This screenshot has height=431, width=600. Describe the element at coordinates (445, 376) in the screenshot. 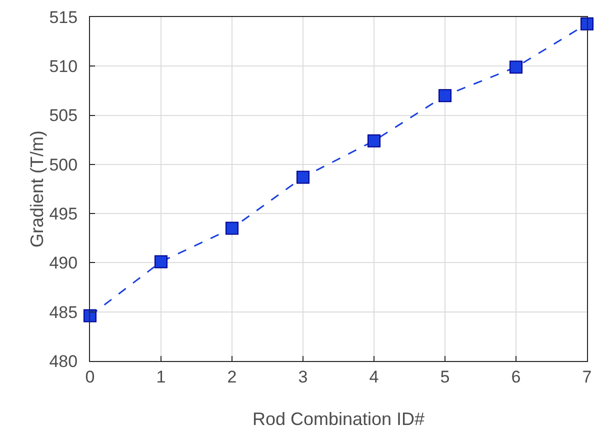

I see `x-tick-label: 5` at that location.